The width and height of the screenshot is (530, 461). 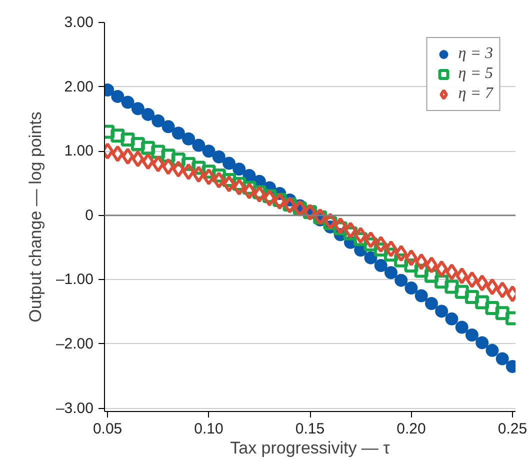 I want to click on x-tick-label: 0.10, so click(x=209, y=429).